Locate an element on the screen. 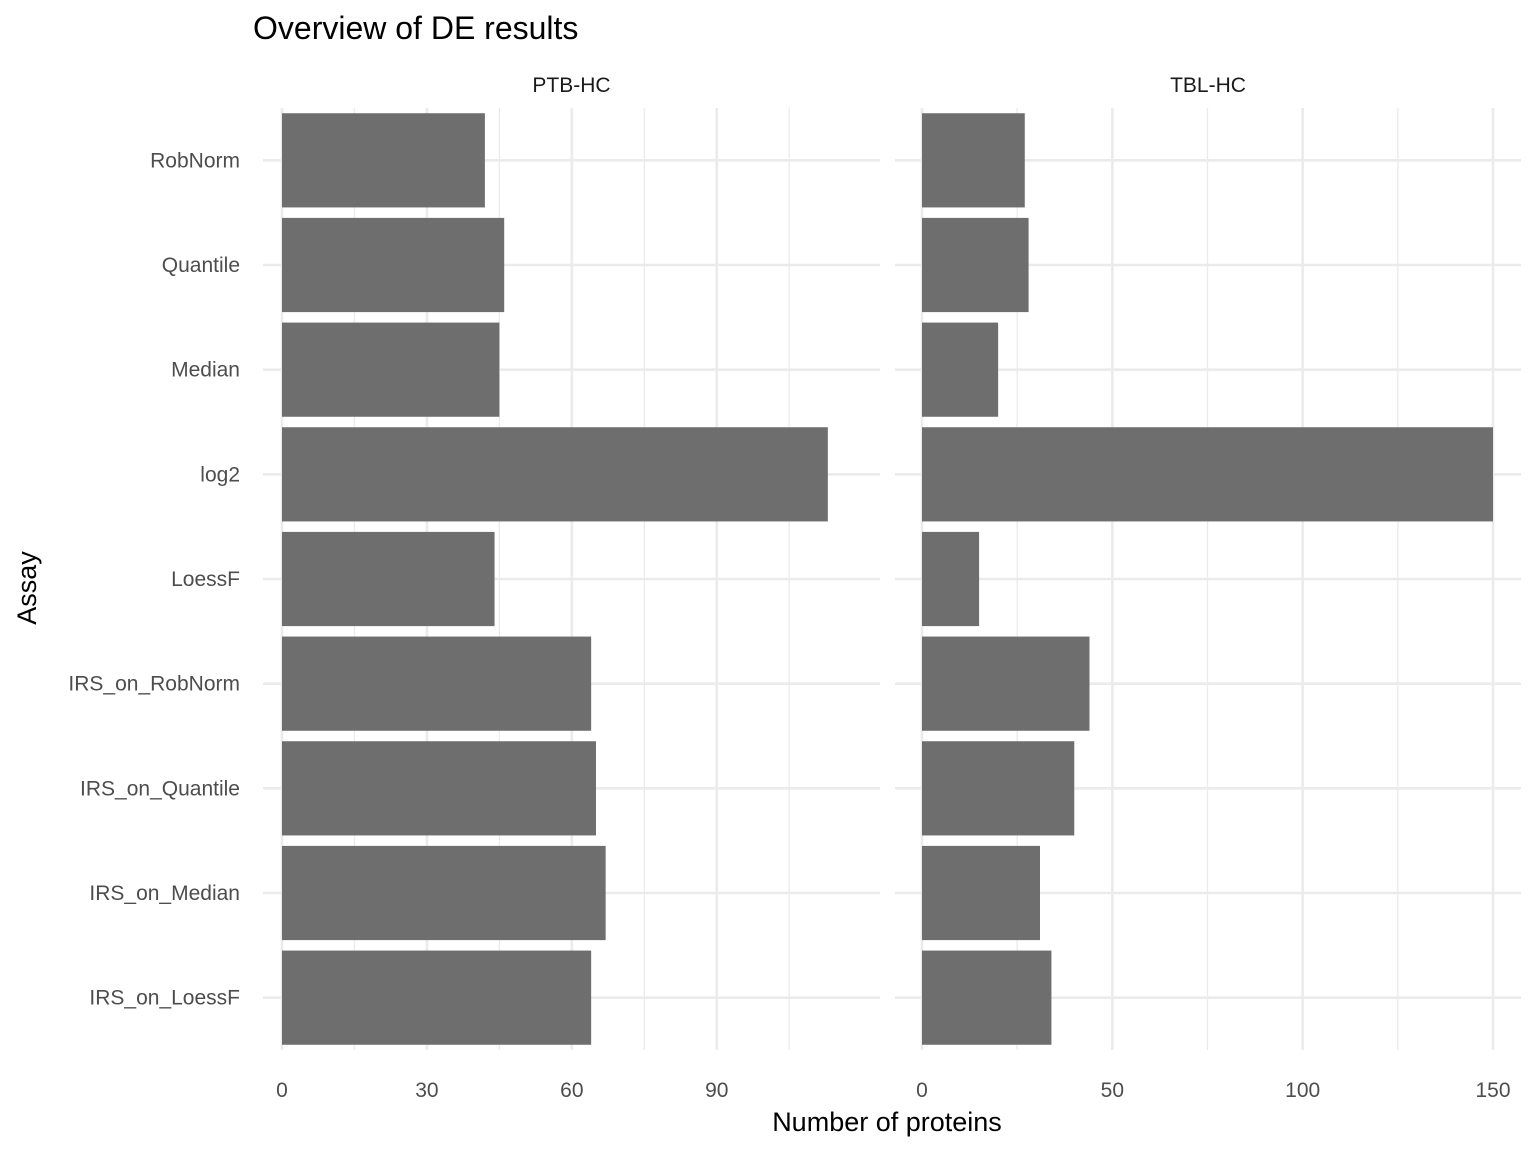 Image resolution: width=1536 pixels, height=1152 pixels. x-tick-label: 60 is located at coordinates (571, 1090).